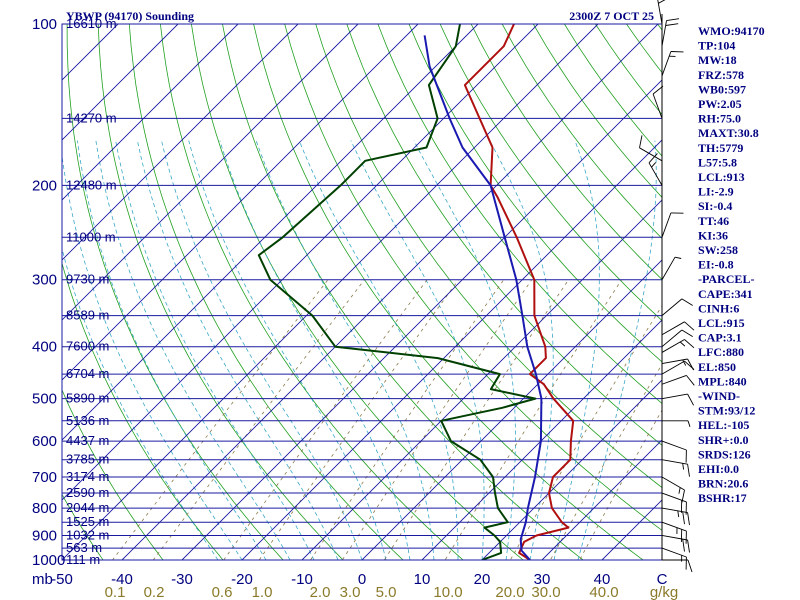 The height and width of the screenshot is (600, 800). I want to click on sounding-index: WB0:597, so click(722, 89).